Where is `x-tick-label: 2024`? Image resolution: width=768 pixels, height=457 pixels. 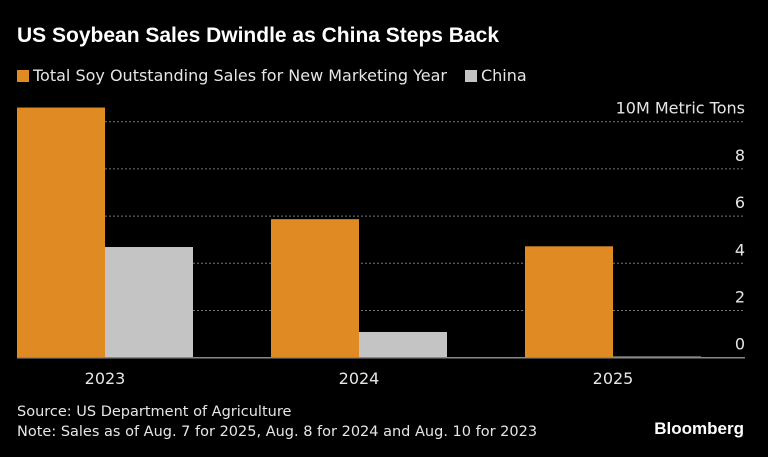 x-tick-label: 2024 is located at coordinates (359, 378).